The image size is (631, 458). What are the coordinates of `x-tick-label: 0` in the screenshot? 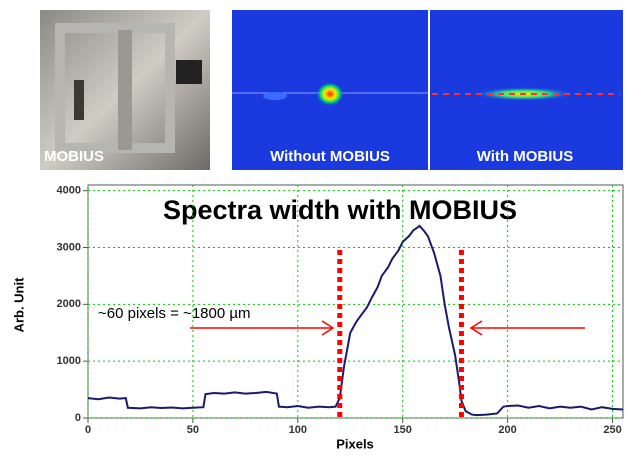 It's located at (88, 430).